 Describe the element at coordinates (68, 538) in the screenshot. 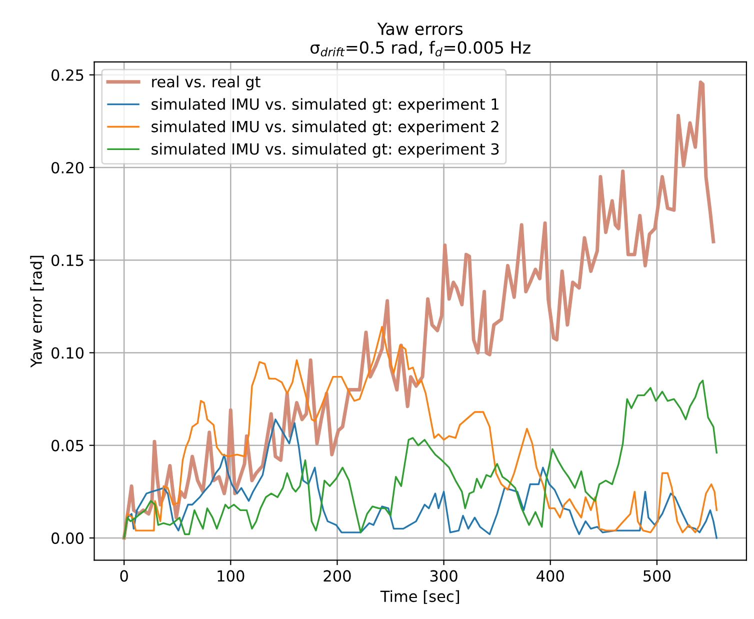

I see `y-tick-label: 0.00` at that location.